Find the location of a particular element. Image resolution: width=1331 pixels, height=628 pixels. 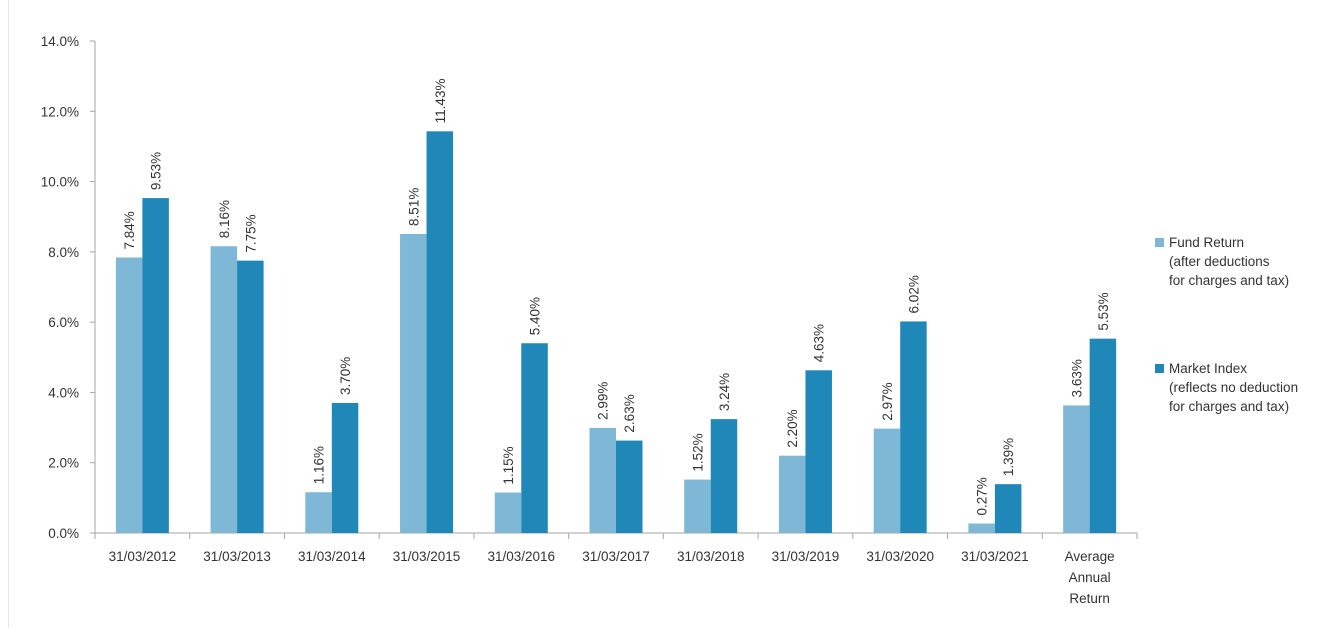

y-tick-label: 2.0% is located at coordinates (63, 463).